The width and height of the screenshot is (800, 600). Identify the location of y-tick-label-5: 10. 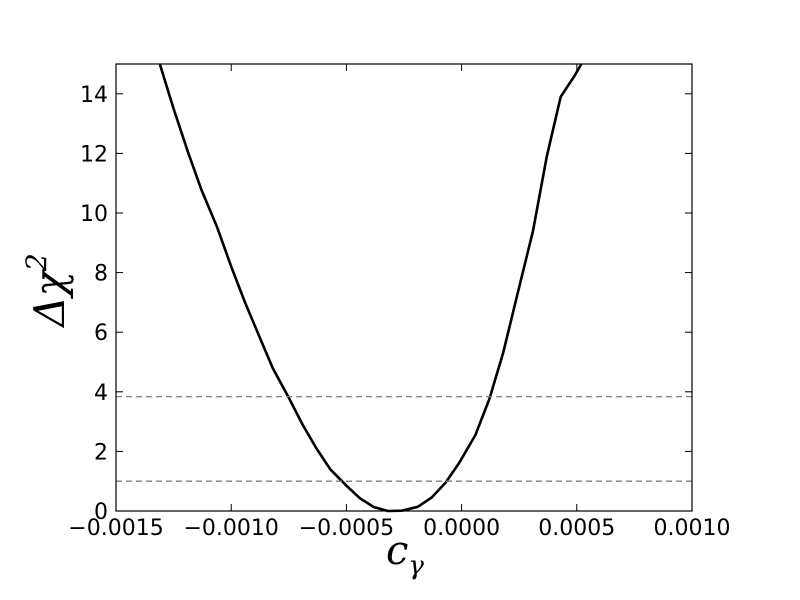
(94, 214).